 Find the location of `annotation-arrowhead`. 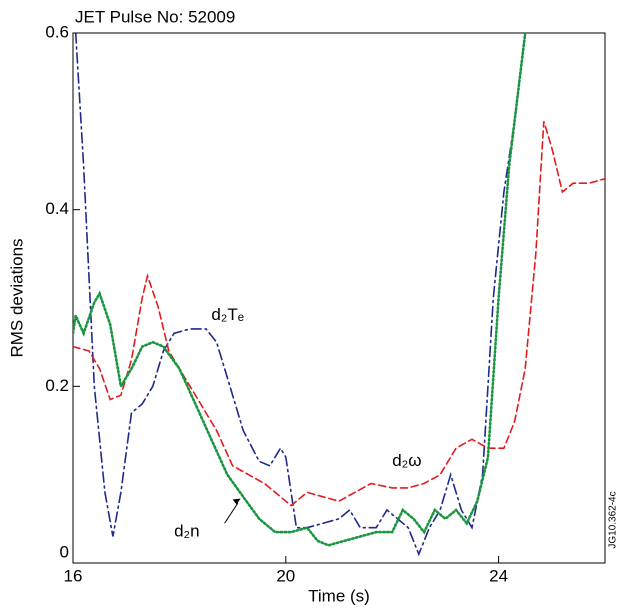

annotation-arrowhead is located at coordinates (236, 501).